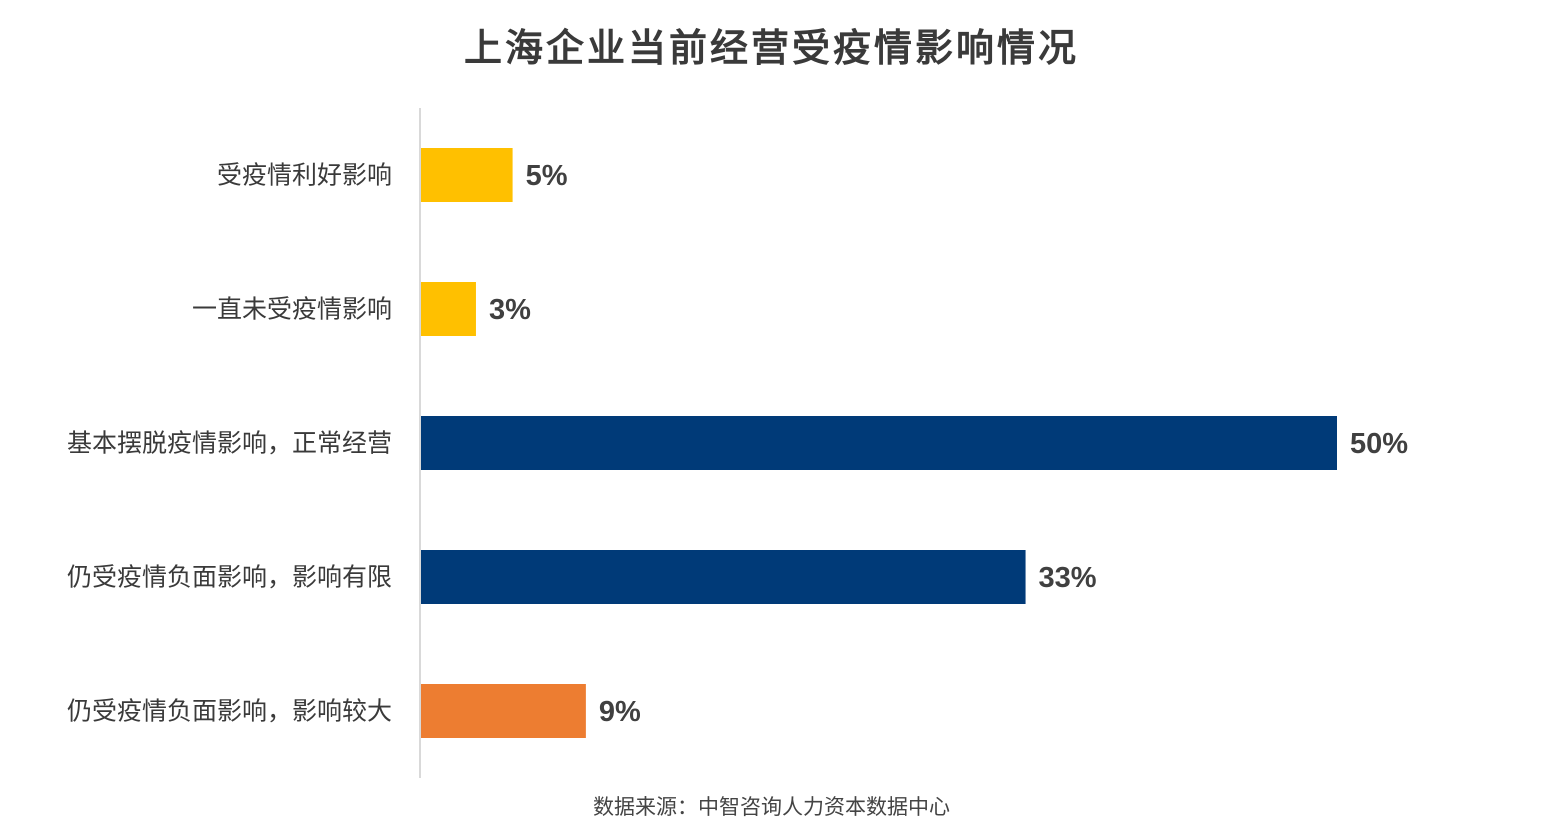 The height and width of the screenshot is (840, 1543). I want to click on value-label-2: 3%, so click(510, 310).